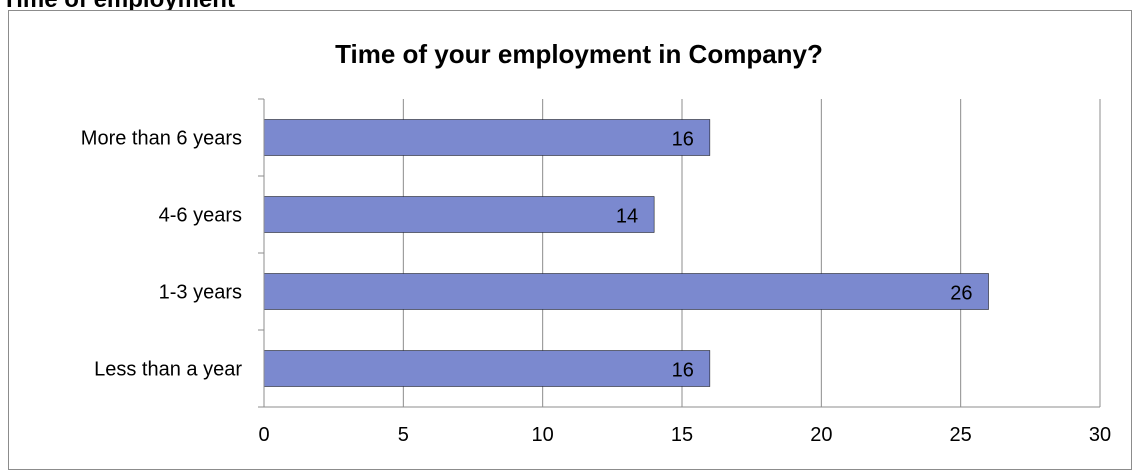  What do you see at coordinates (403, 435) in the screenshot?
I see `x-tick-label: 5` at bounding box center [403, 435].